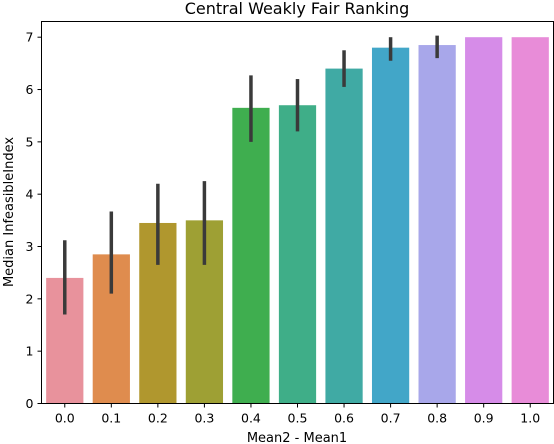 The width and height of the screenshot is (554, 444). Describe the element at coordinates (251, 255) in the screenshot. I see `bar-0.4` at that location.